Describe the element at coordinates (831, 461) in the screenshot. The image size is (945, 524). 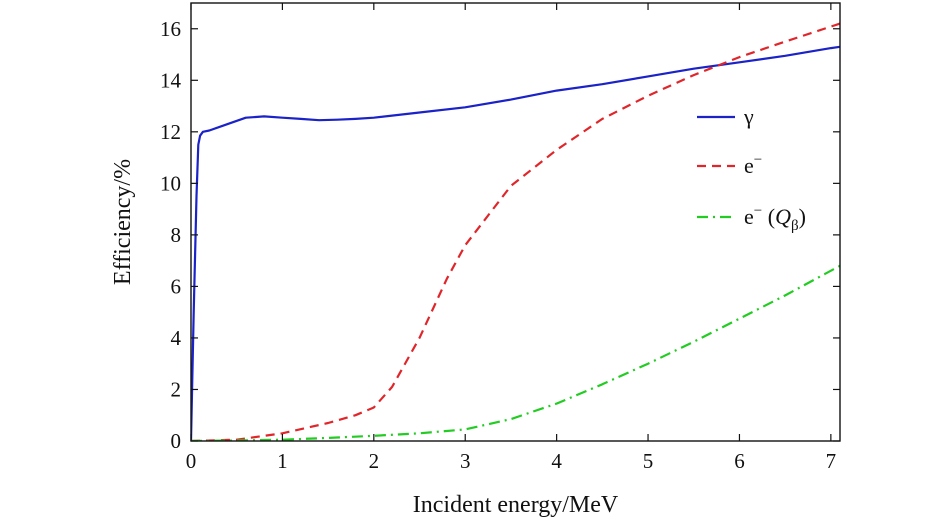
I see `x-tick-label: 7` at that location.